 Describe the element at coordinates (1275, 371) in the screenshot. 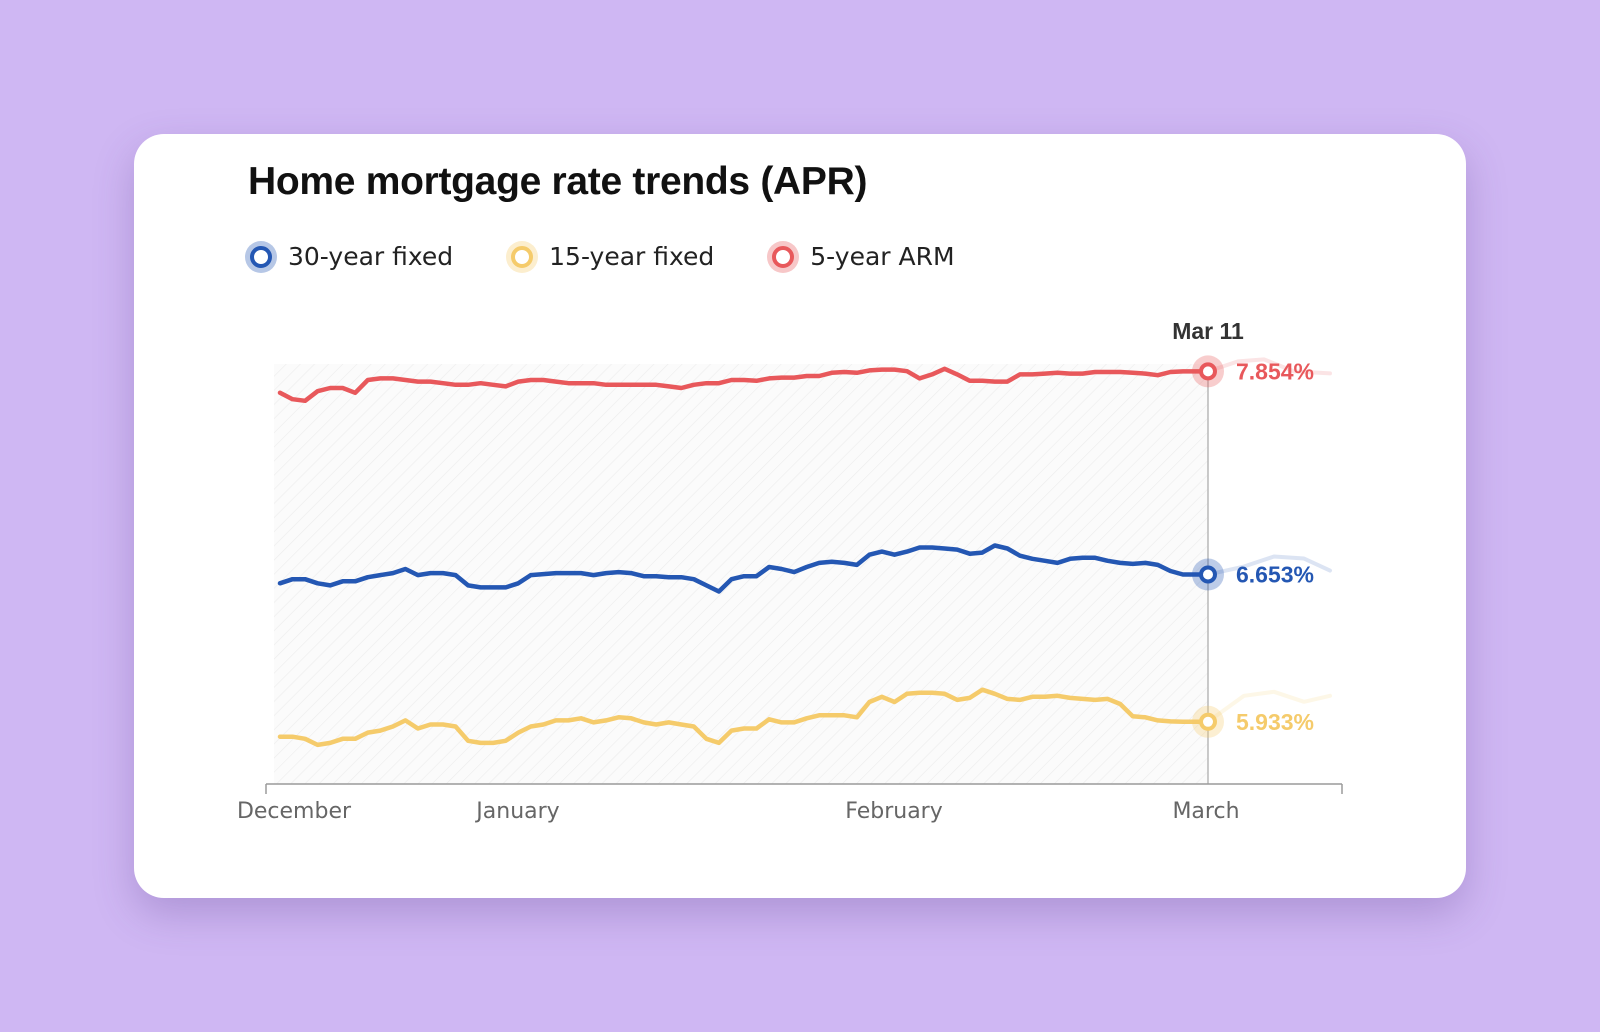

I see `end-value-label-5-year-arm: 7.854%` at that location.